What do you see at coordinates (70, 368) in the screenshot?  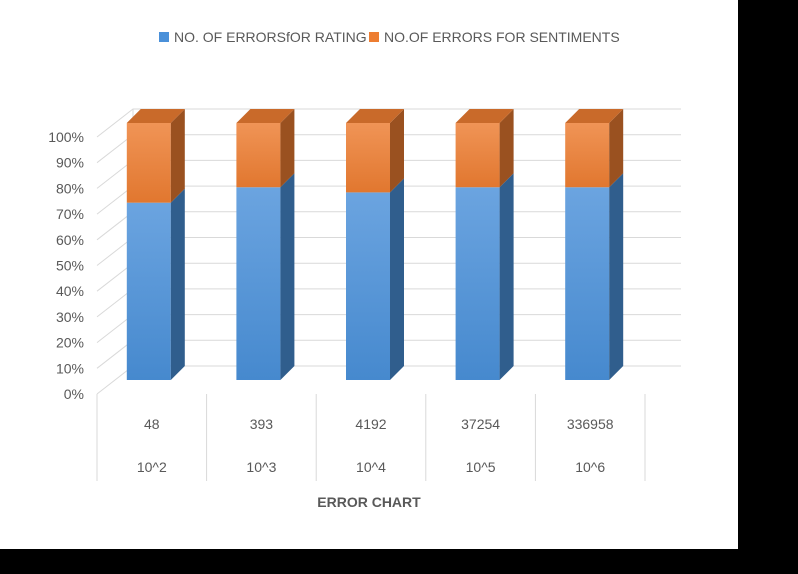 I see `y-tick-label: 10%` at bounding box center [70, 368].